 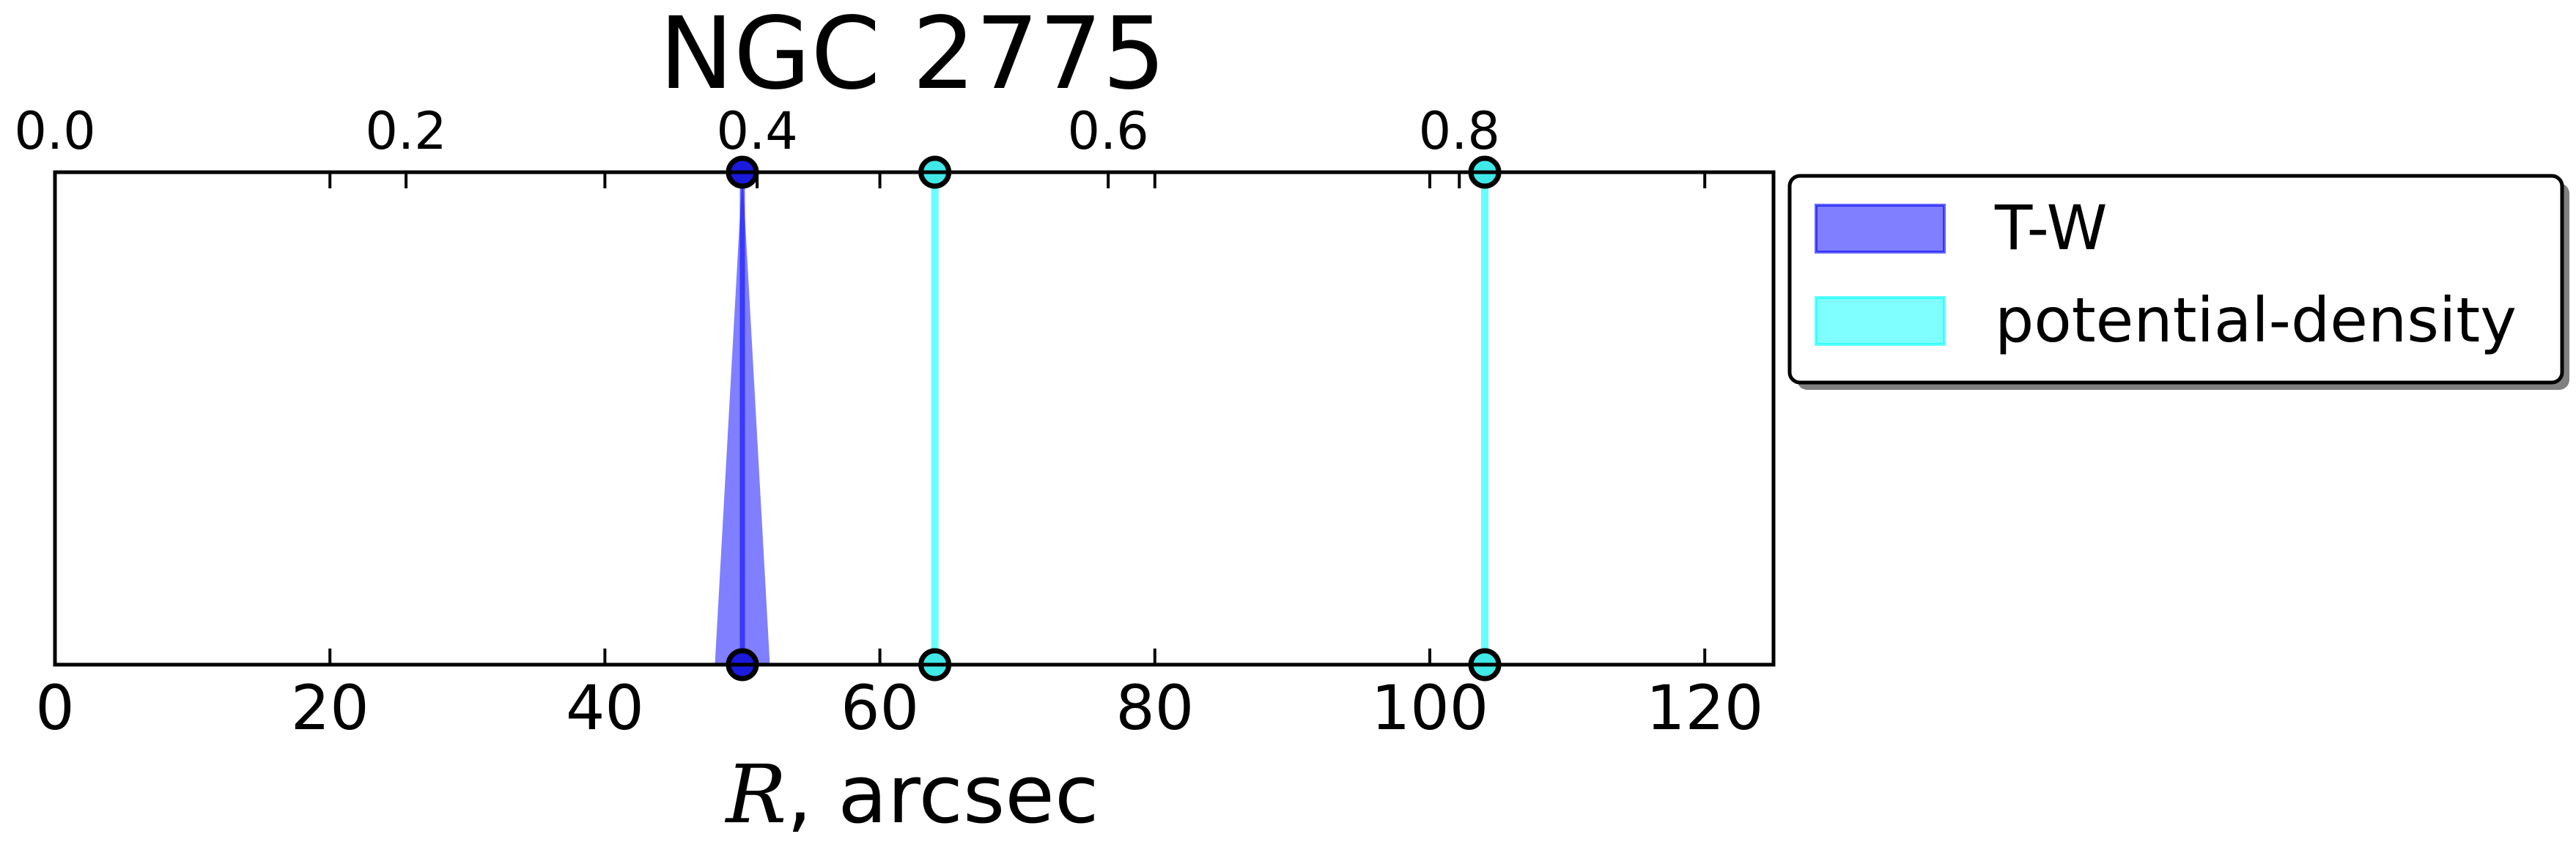 I want to click on top-tick-label-1: 0.2, so click(x=405, y=131).